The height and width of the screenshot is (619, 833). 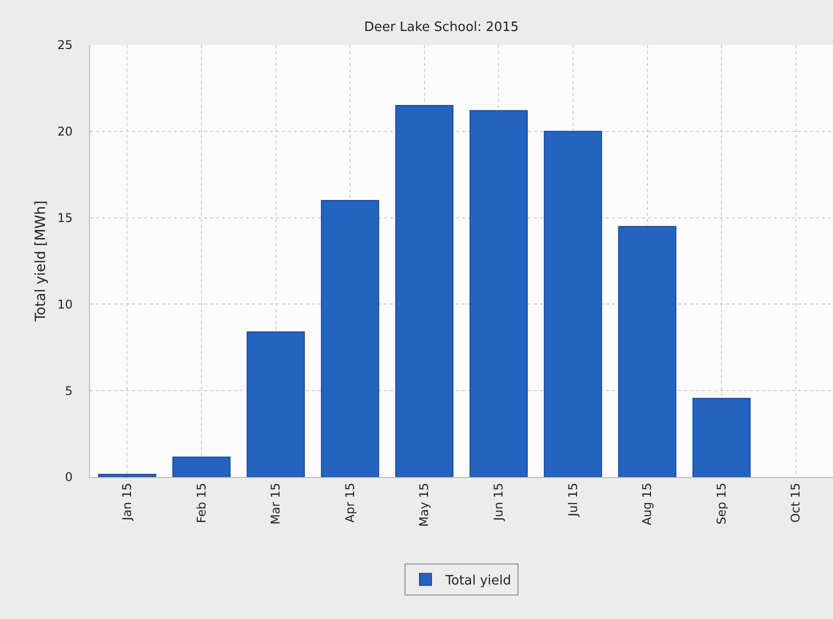 I want to click on x-tick-label: Sep 15, so click(x=721, y=503).